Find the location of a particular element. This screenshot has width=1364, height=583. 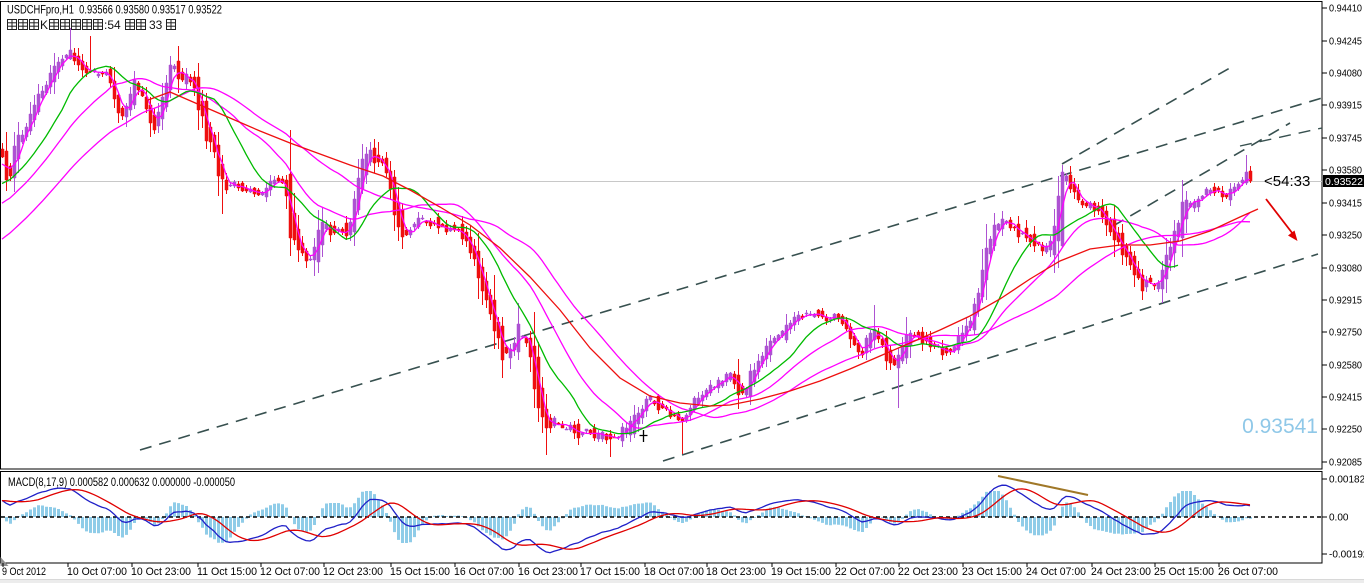

svg-text: 0.93745 is located at coordinates (1345, 139).